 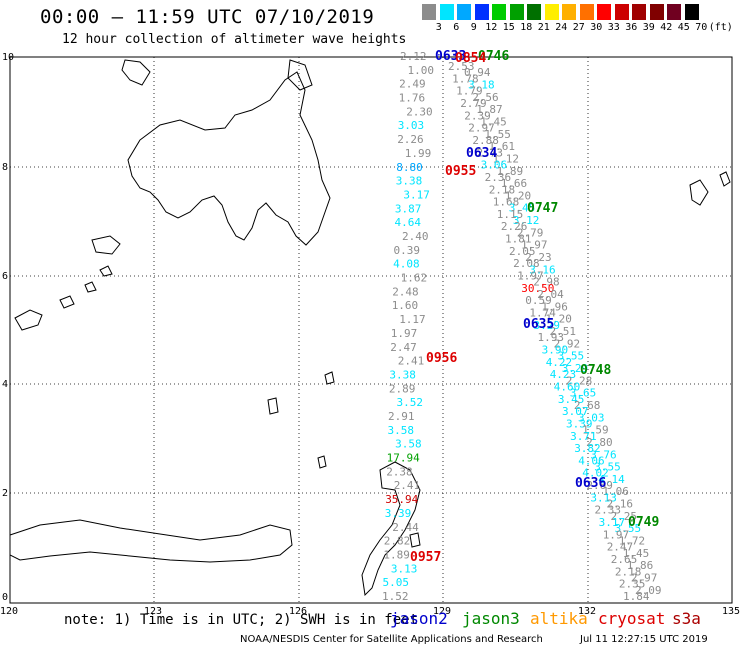 I want to click on wave-height-value: 3.52, so click(x=410, y=402).